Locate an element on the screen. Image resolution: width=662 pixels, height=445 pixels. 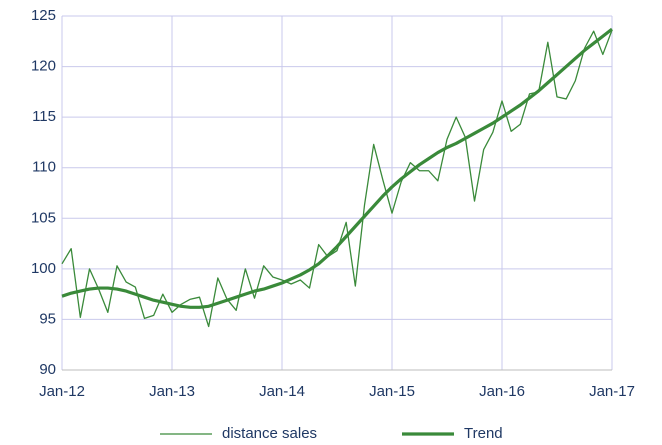
legend-label: Trend is located at coordinates (483, 433).